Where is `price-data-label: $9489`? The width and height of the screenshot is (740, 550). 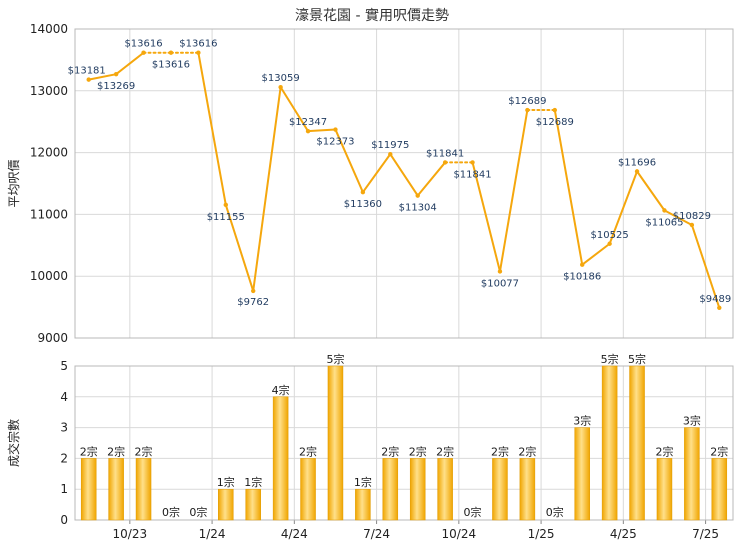 price-data-label: $9489 is located at coordinates (715, 299).